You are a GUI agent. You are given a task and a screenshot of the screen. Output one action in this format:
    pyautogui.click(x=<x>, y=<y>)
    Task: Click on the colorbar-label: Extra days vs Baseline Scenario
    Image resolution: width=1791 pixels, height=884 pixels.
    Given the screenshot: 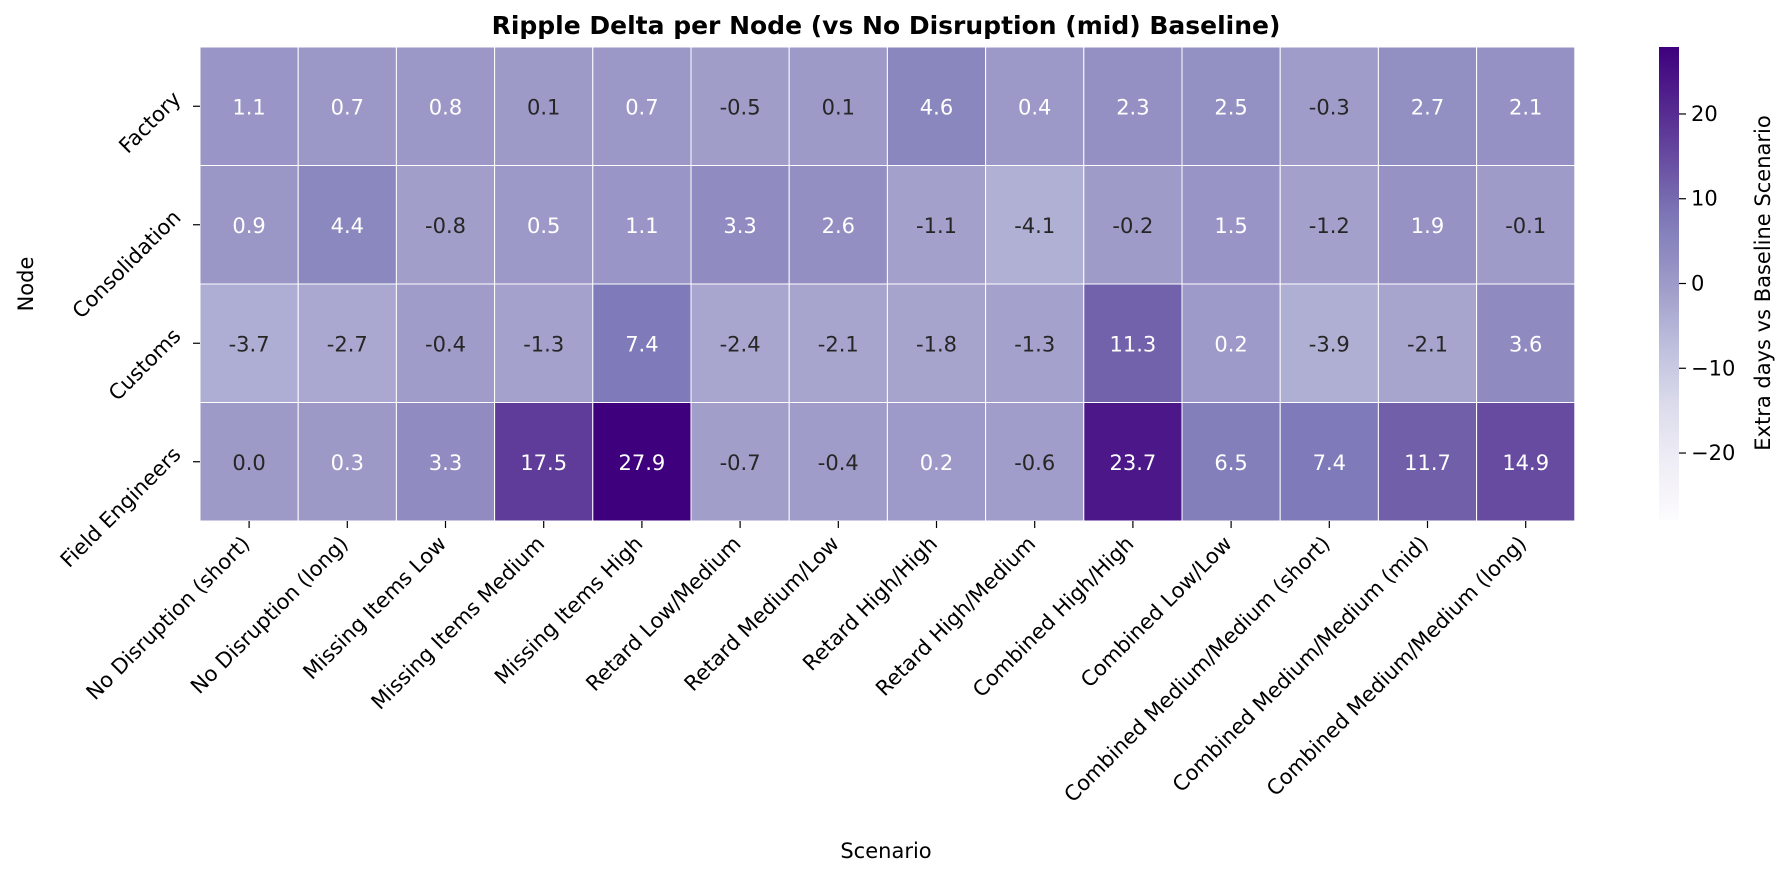 What is the action you would take?
    pyautogui.click(x=1763, y=282)
    